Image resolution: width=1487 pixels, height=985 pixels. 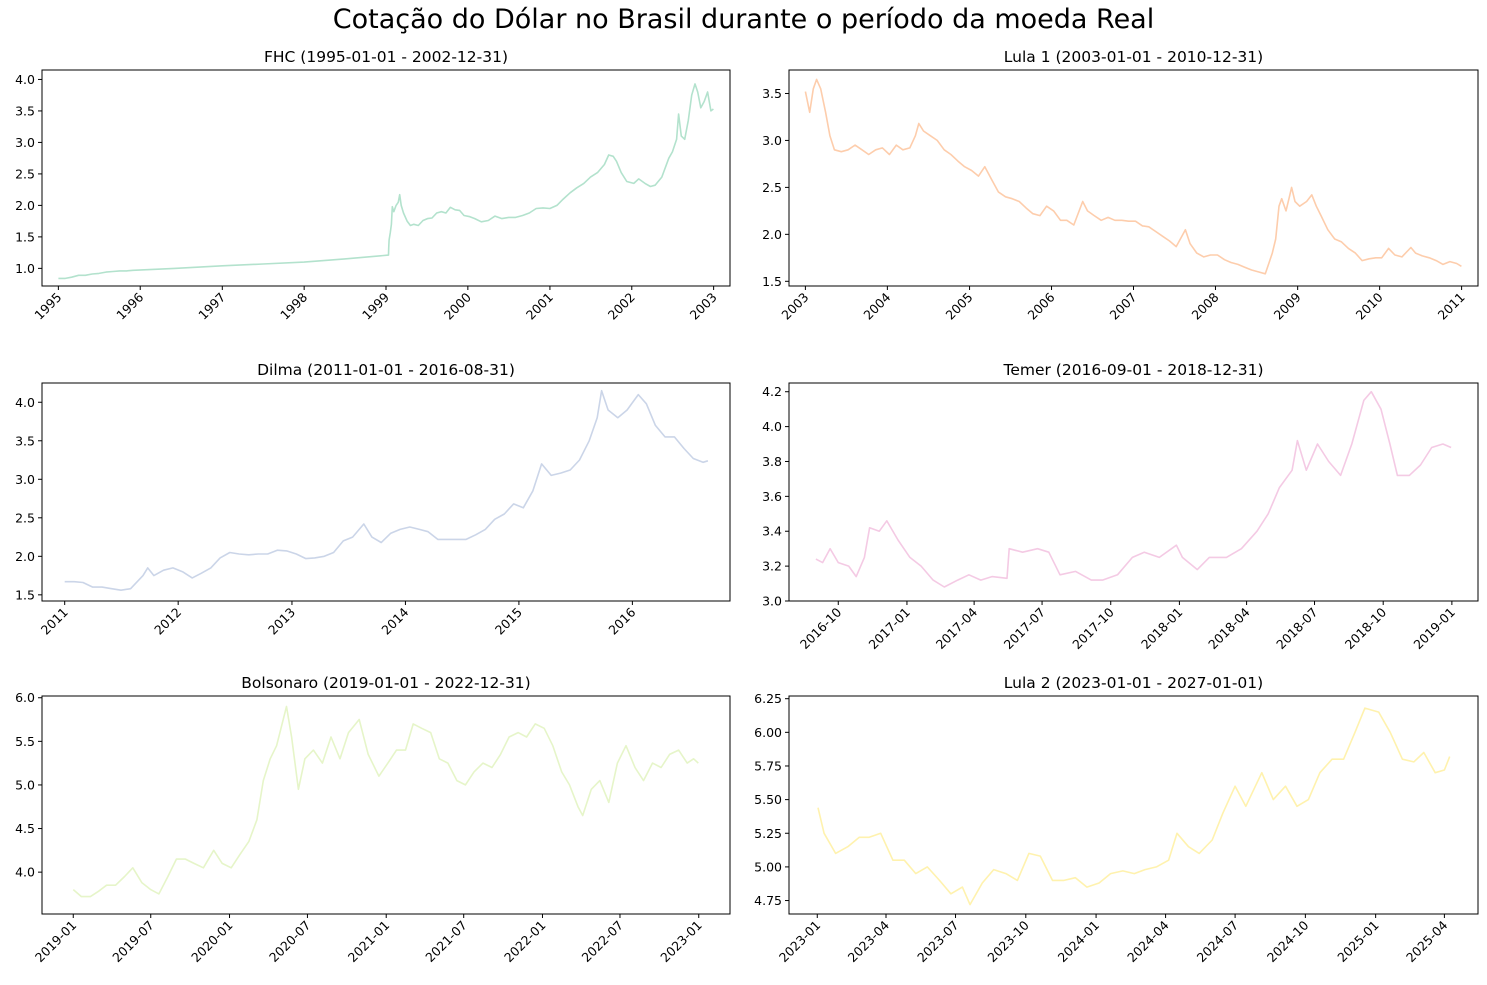 What do you see at coordinates (129, 305) in the screenshot?
I see `x-tick-label: 1996` at bounding box center [129, 305].